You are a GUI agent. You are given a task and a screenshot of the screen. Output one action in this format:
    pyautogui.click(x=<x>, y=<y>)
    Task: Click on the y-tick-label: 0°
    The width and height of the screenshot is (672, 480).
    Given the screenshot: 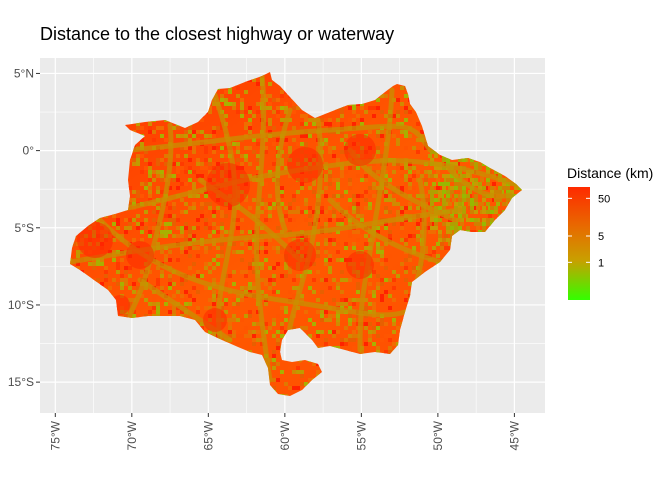 What is the action you would take?
    pyautogui.click(x=29, y=151)
    